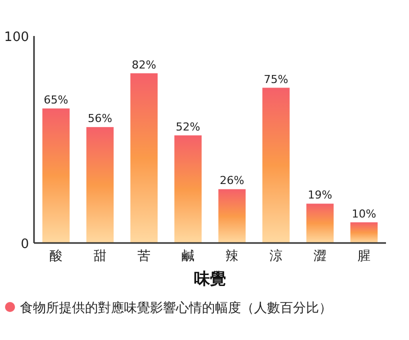  I want to click on y-tick-label: 100, so click(16, 37).